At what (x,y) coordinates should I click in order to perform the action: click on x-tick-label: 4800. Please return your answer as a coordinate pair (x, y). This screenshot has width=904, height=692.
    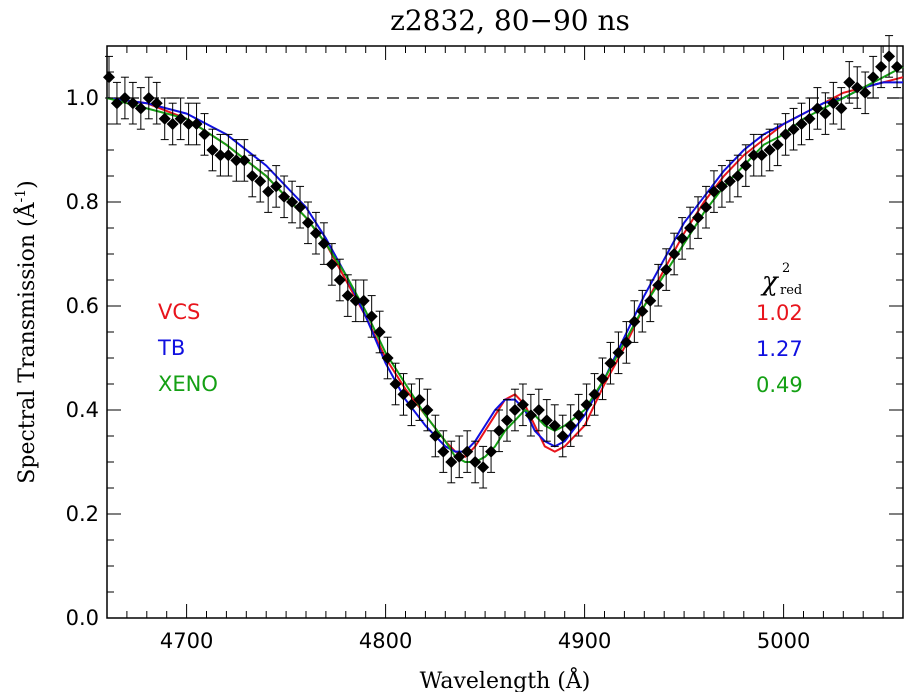
    Looking at the image, I should click on (385, 641).